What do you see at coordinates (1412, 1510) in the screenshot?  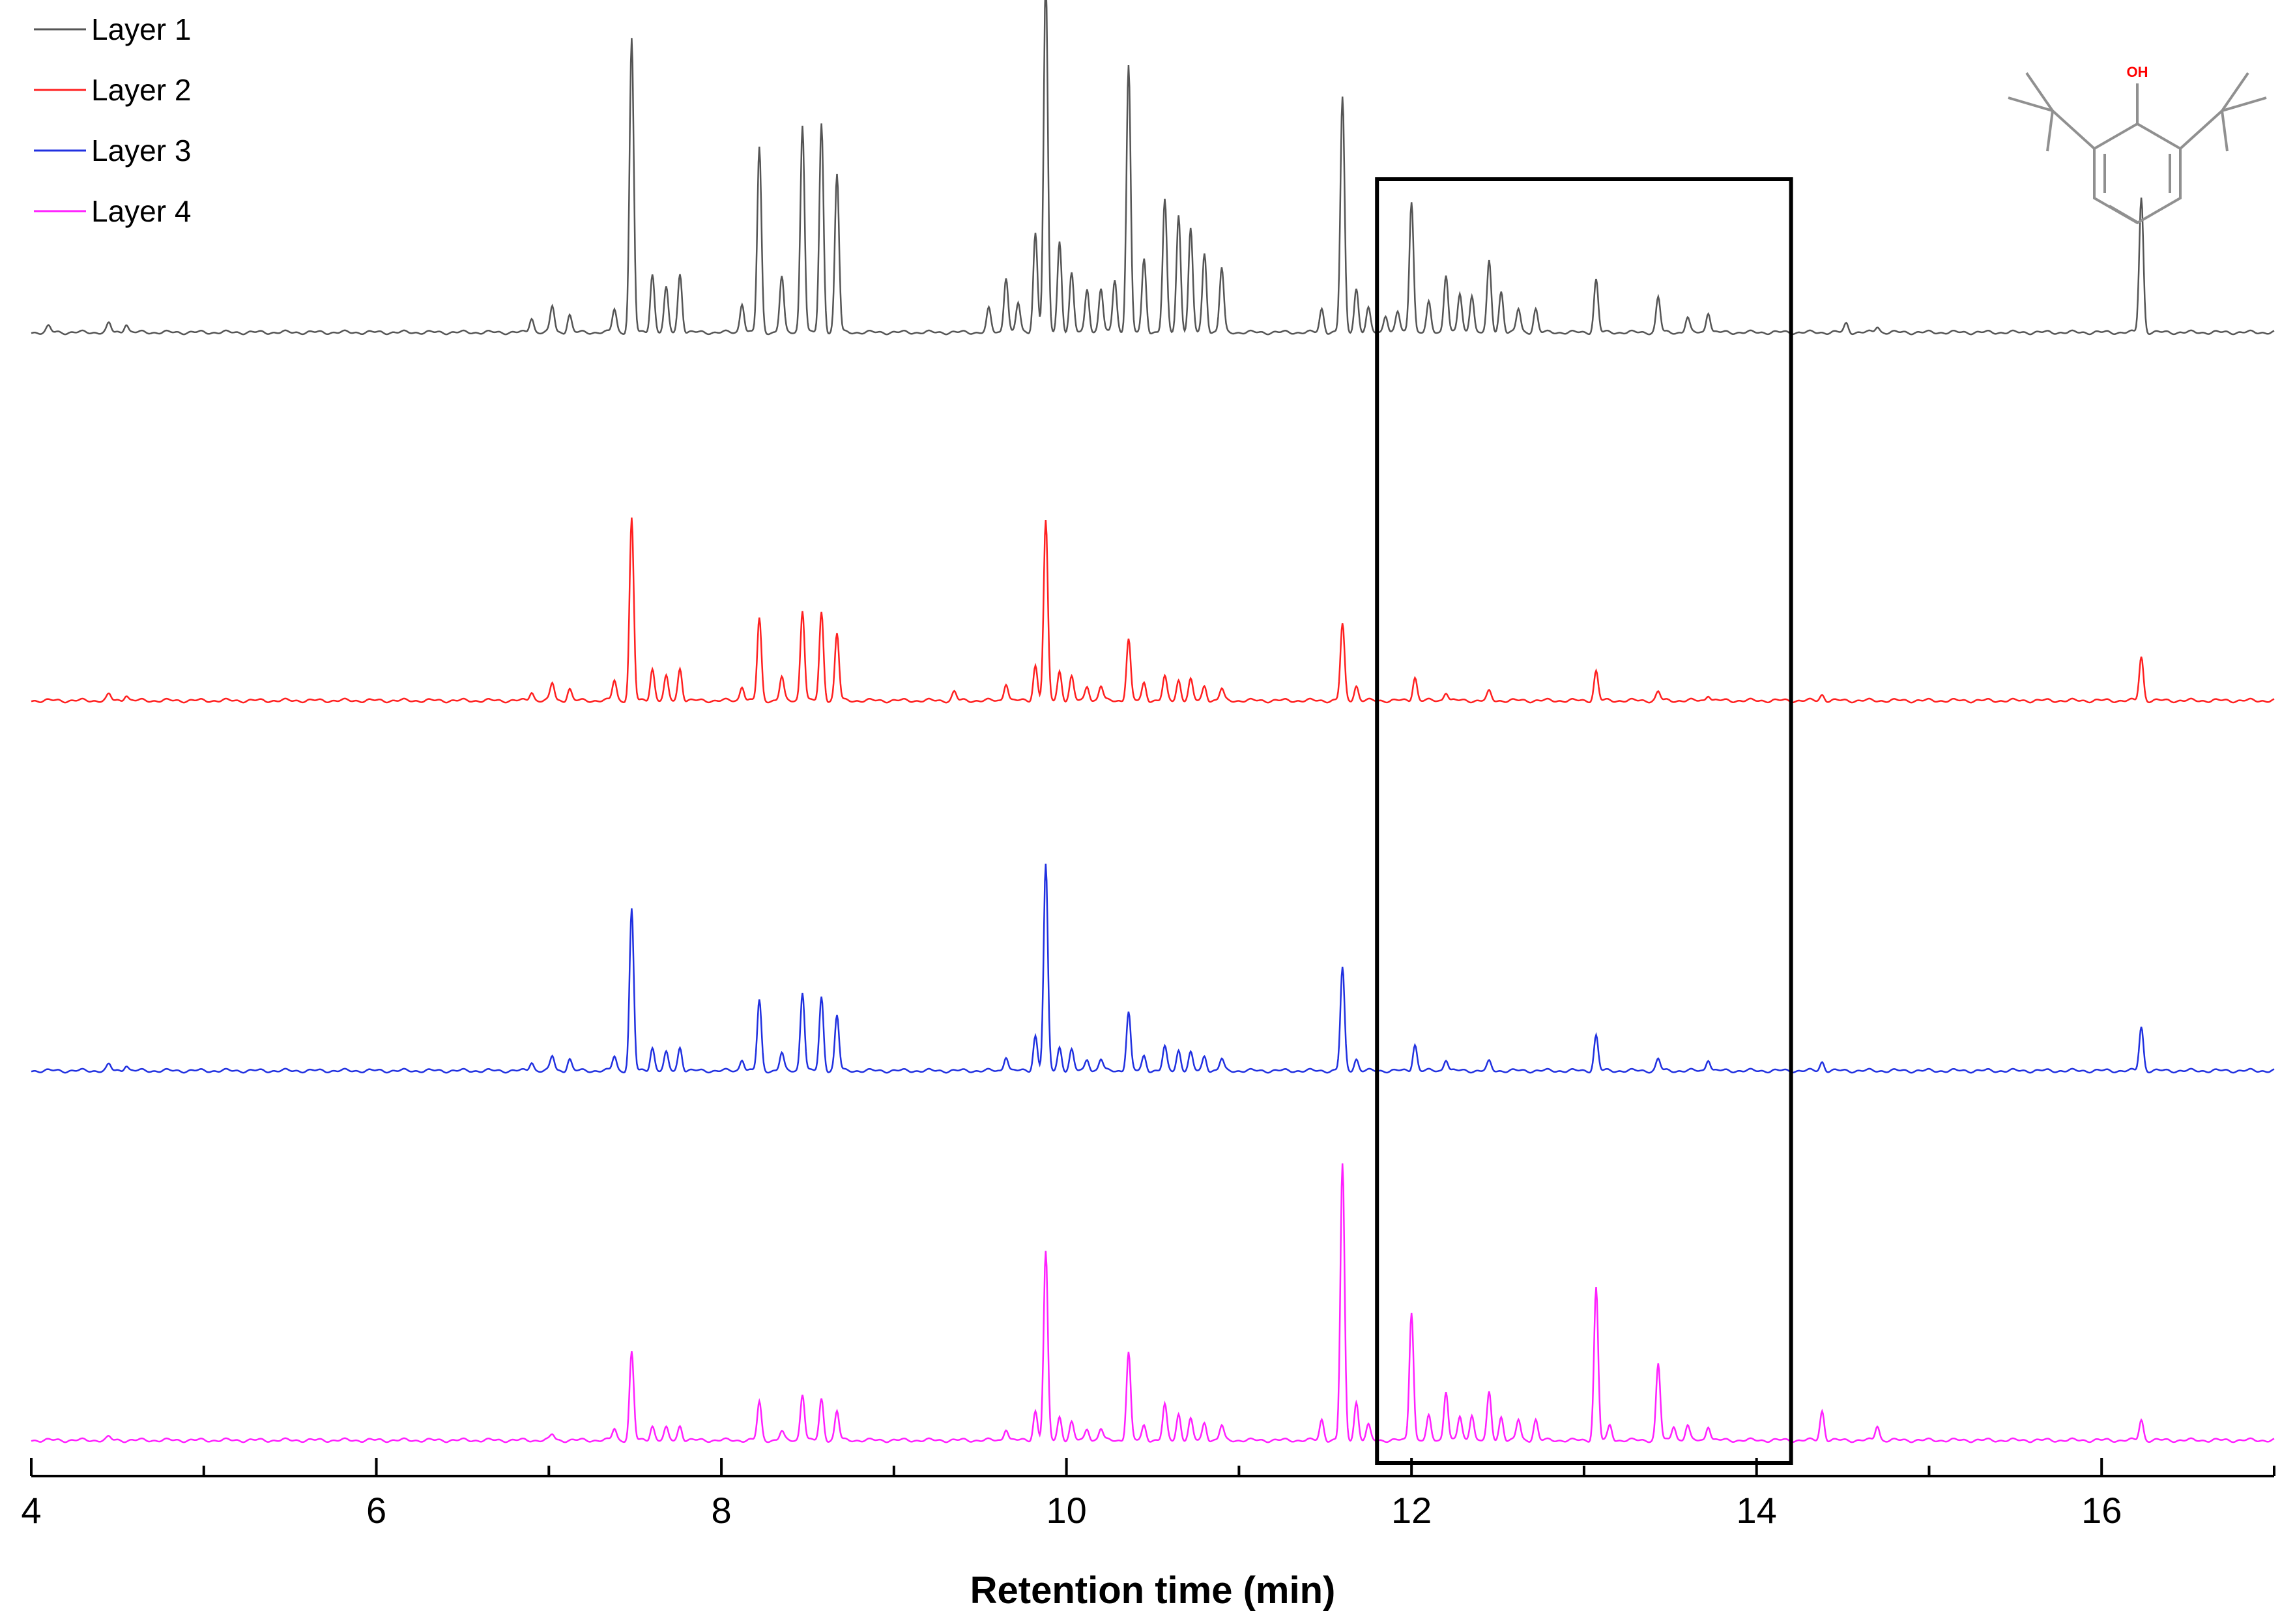 I see `x-tick-label: 12` at bounding box center [1412, 1510].